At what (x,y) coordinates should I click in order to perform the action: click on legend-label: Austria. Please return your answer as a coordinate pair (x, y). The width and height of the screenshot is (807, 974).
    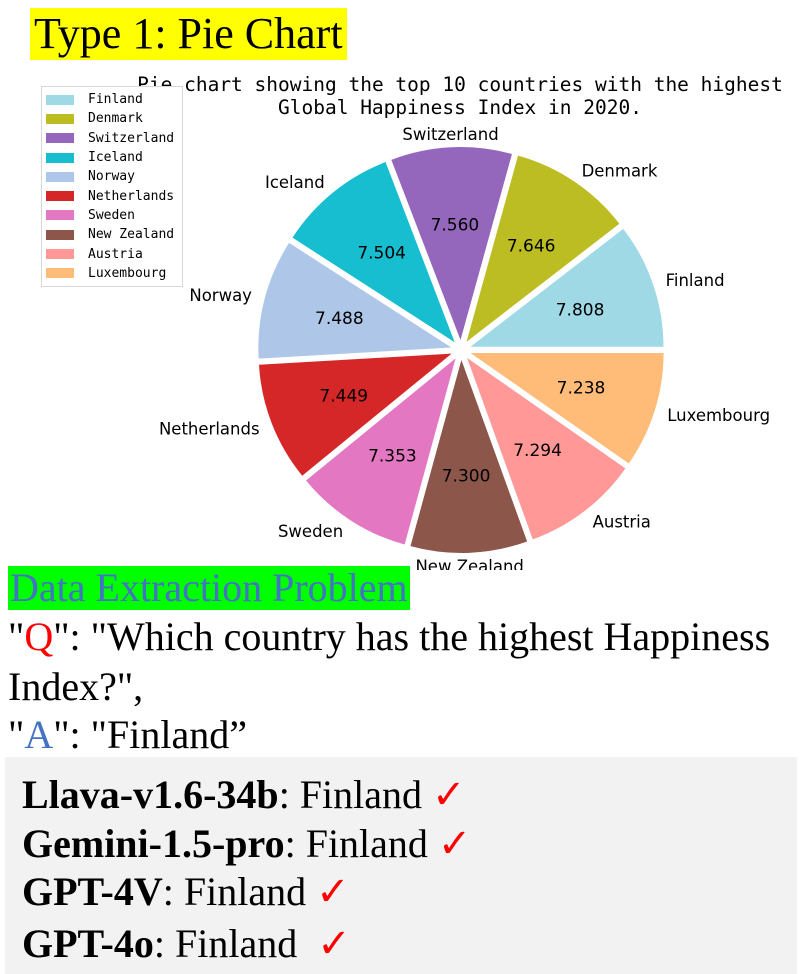
    Looking at the image, I should click on (115, 254).